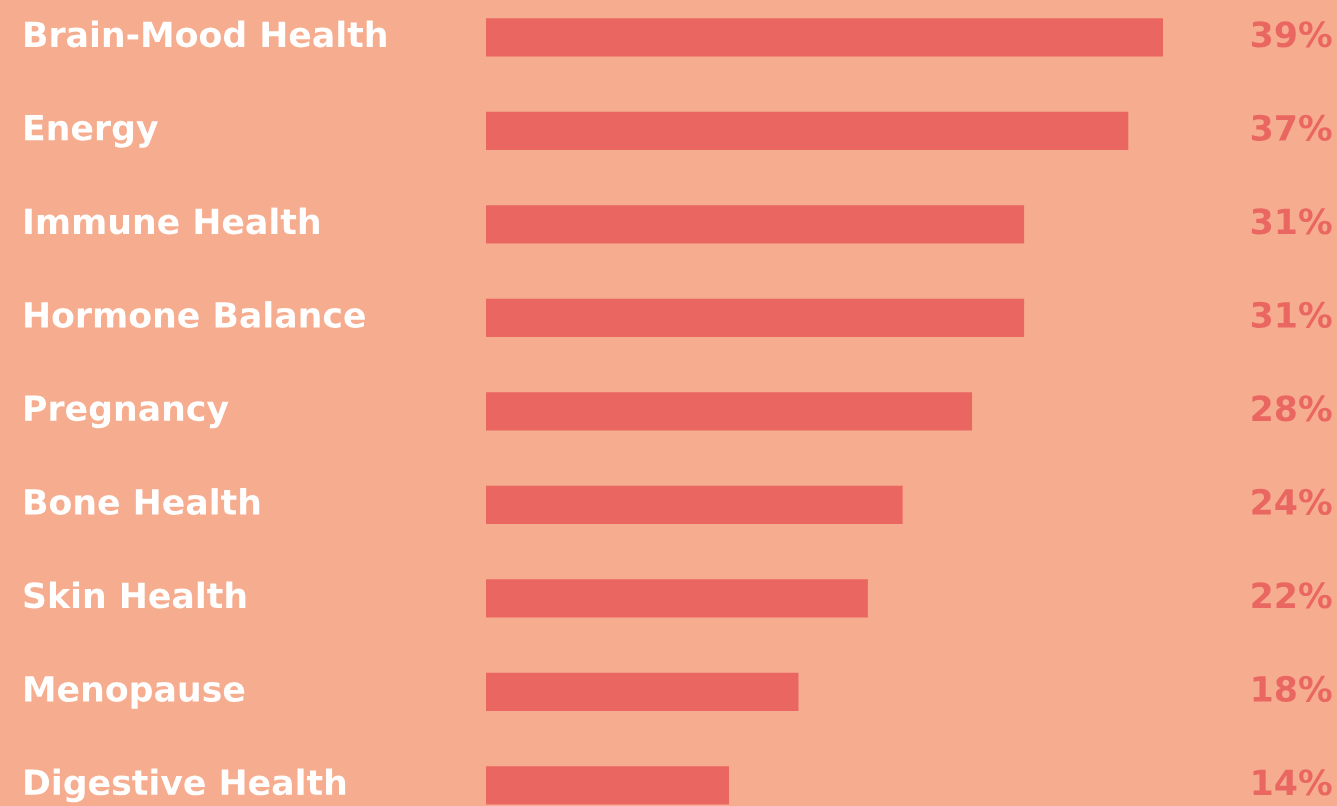 The width and height of the screenshot is (1337, 806). I want to click on y-tick-label: Skin Health, so click(135, 595).